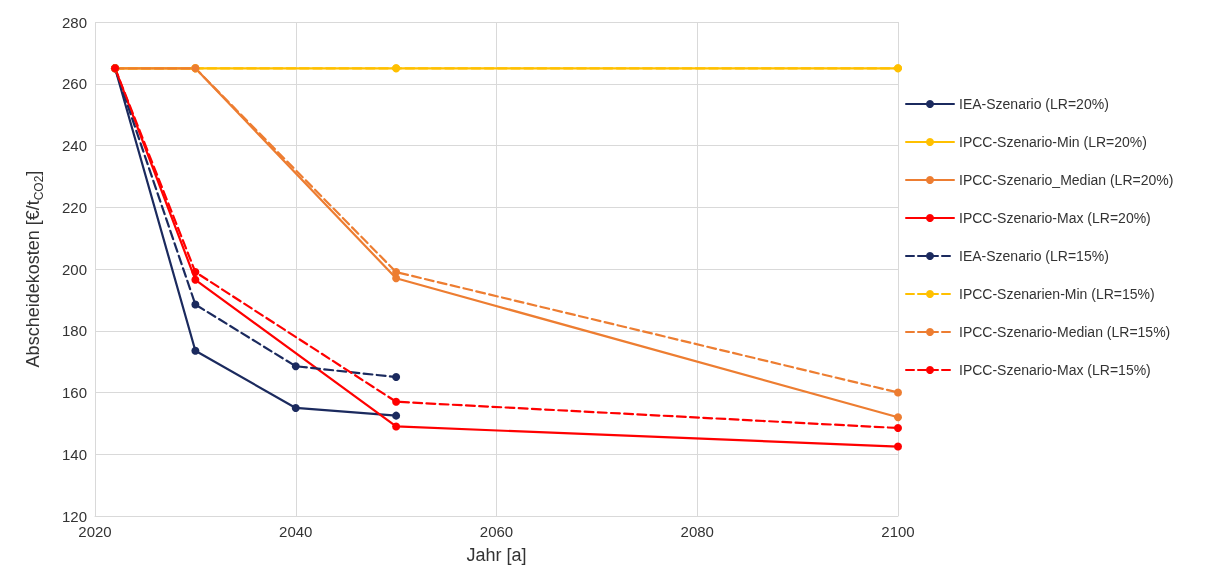  Describe the element at coordinates (74, 145) in the screenshot. I see `y-tick-label: 240` at that location.